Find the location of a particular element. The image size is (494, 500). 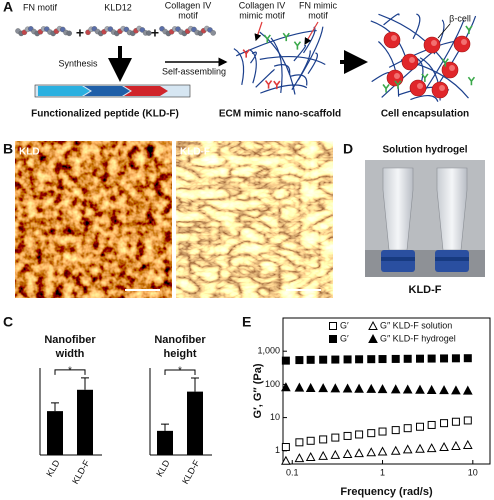

x-tick-label: KLD is located at coordinates (53, 468).